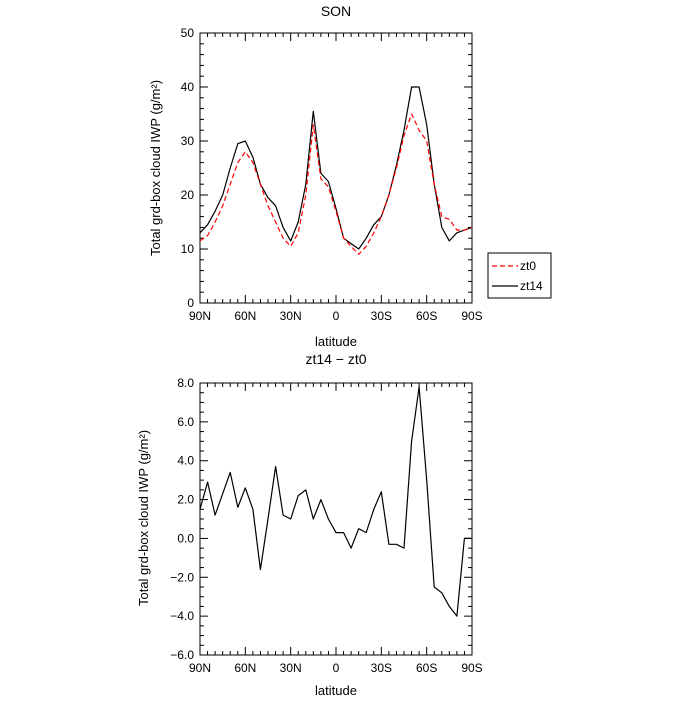  What do you see at coordinates (188, 33) in the screenshot?
I see `top-y-tick-label: 50` at bounding box center [188, 33].